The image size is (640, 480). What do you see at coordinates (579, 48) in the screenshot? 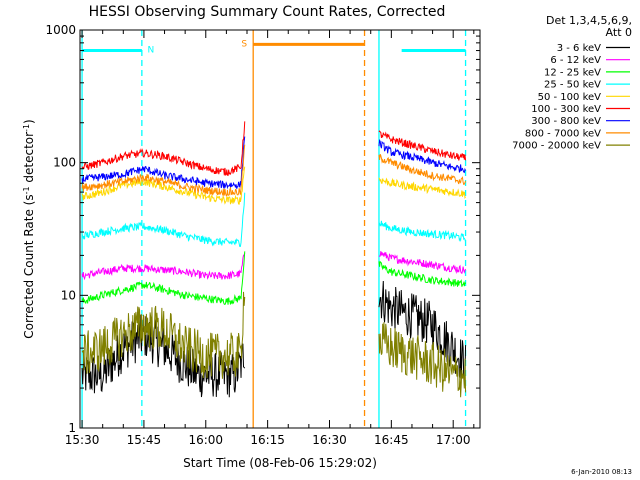
I see `legend-label: 3 - 6 keV` at bounding box center [579, 48].